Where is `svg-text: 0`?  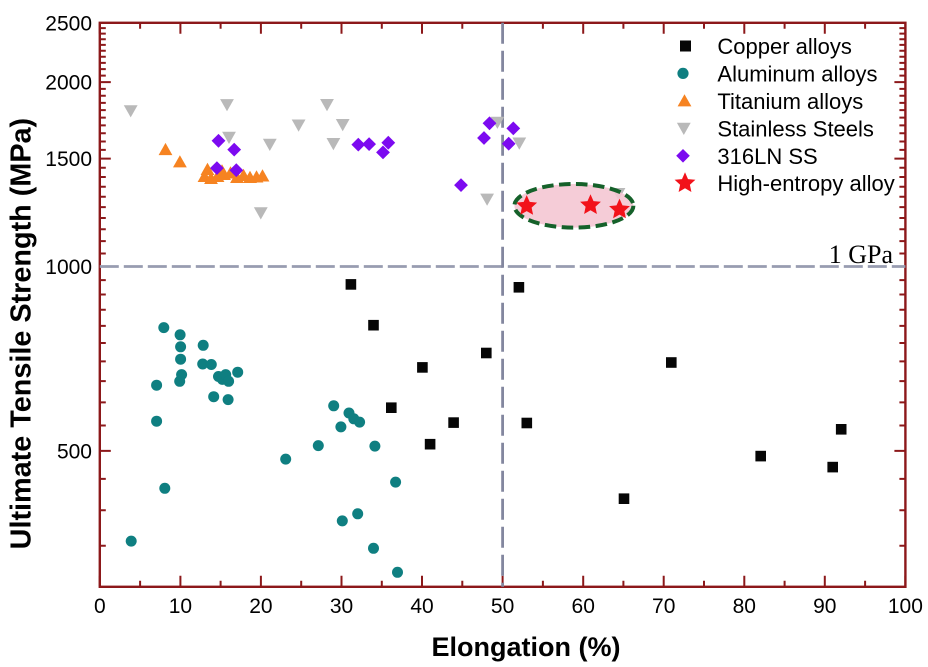
svg-text: 0 is located at coordinates (100, 606).